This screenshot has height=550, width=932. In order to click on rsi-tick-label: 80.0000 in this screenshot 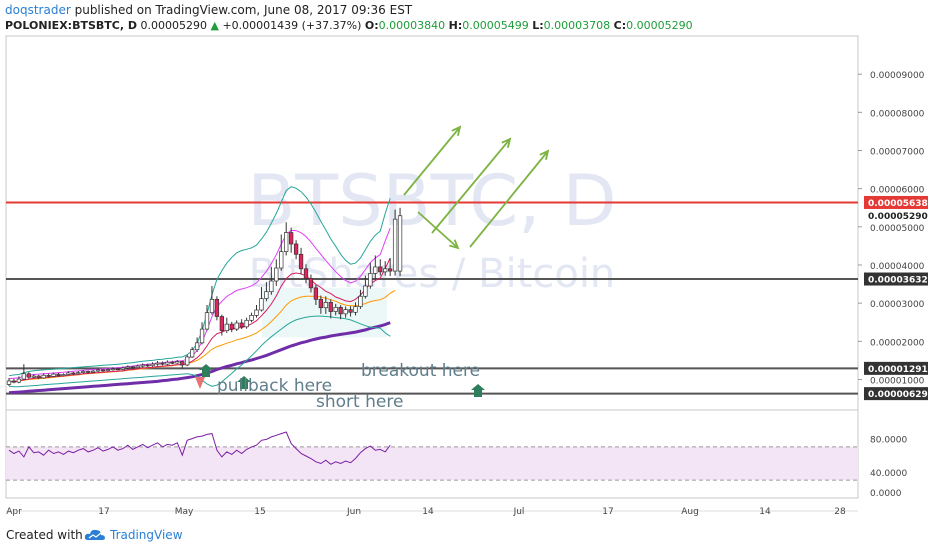, I will do `click(888, 441)`.